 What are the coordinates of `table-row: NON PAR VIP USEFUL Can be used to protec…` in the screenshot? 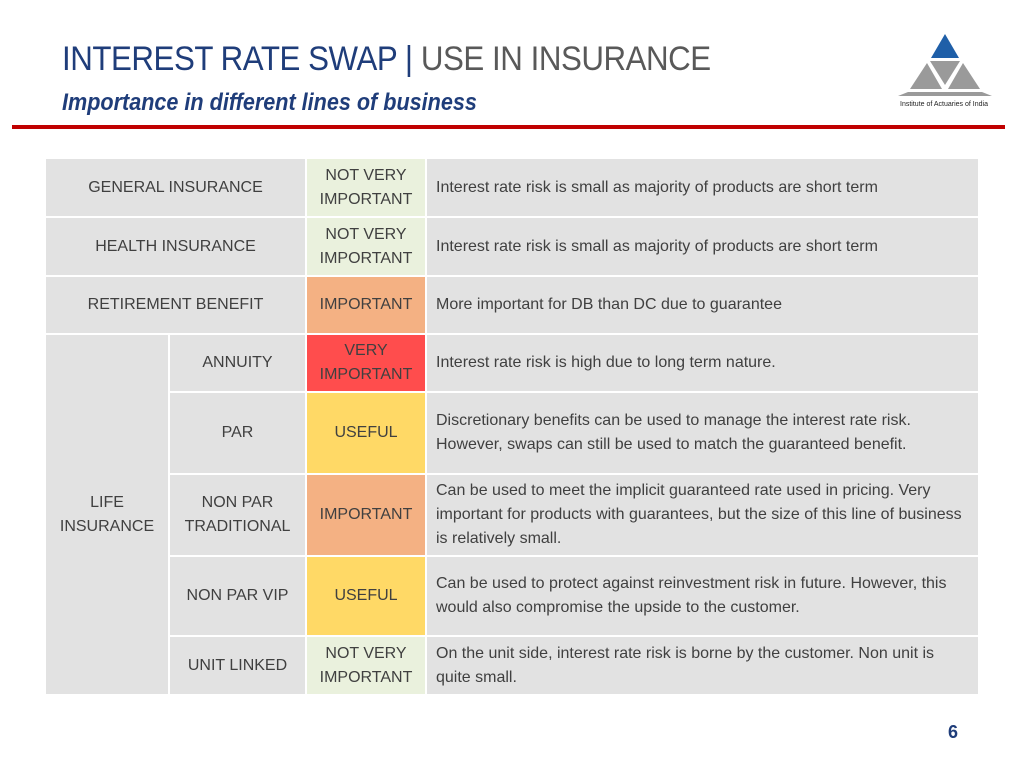 It's located at (512, 596).